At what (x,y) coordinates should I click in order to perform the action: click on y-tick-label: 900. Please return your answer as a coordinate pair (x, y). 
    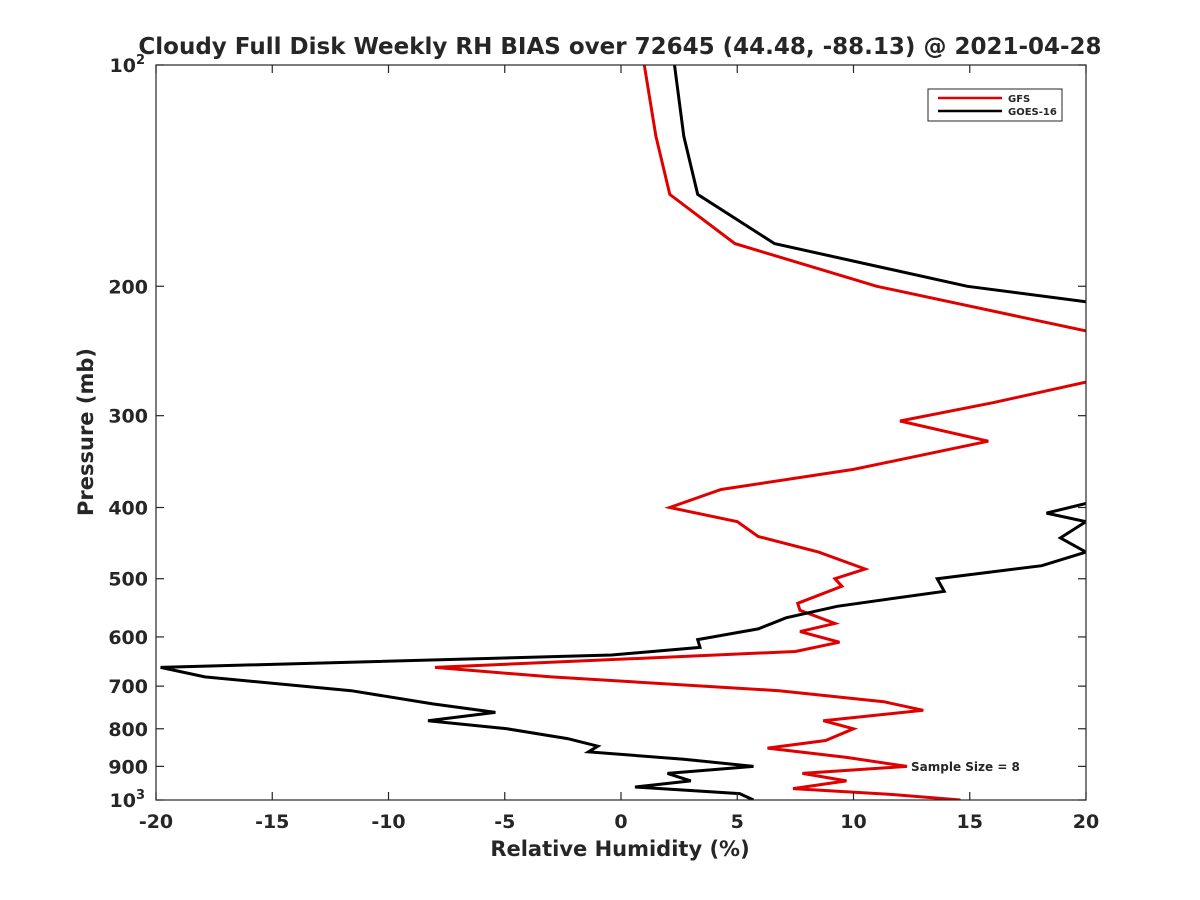
    Looking at the image, I should click on (128, 767).